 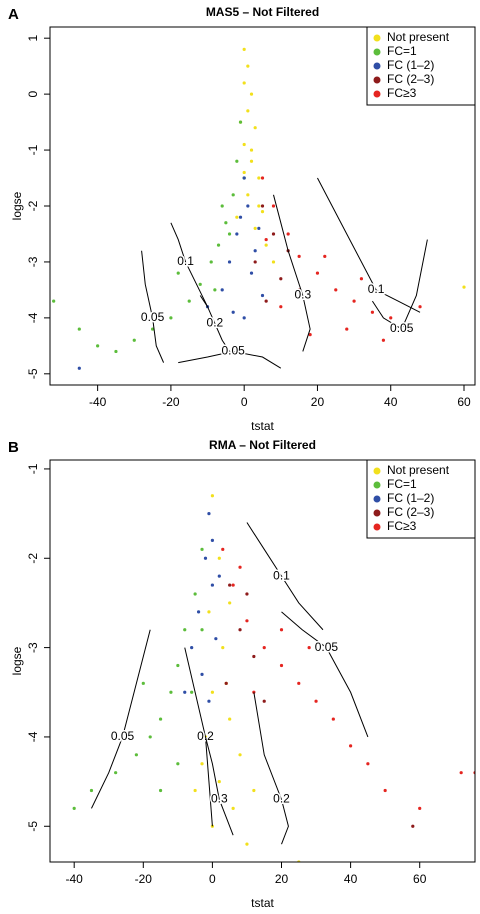 I want to click on x-tick-label: 40, so click(x=391, y=402).